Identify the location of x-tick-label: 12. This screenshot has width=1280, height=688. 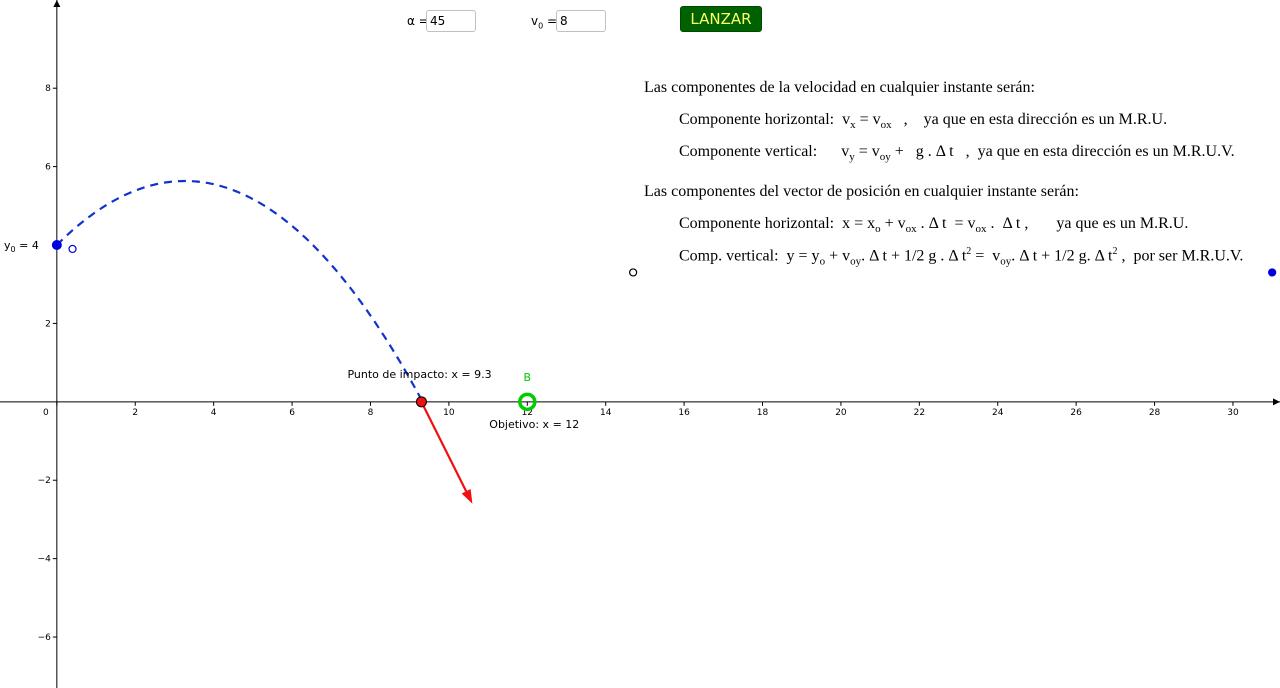
(527, 413).